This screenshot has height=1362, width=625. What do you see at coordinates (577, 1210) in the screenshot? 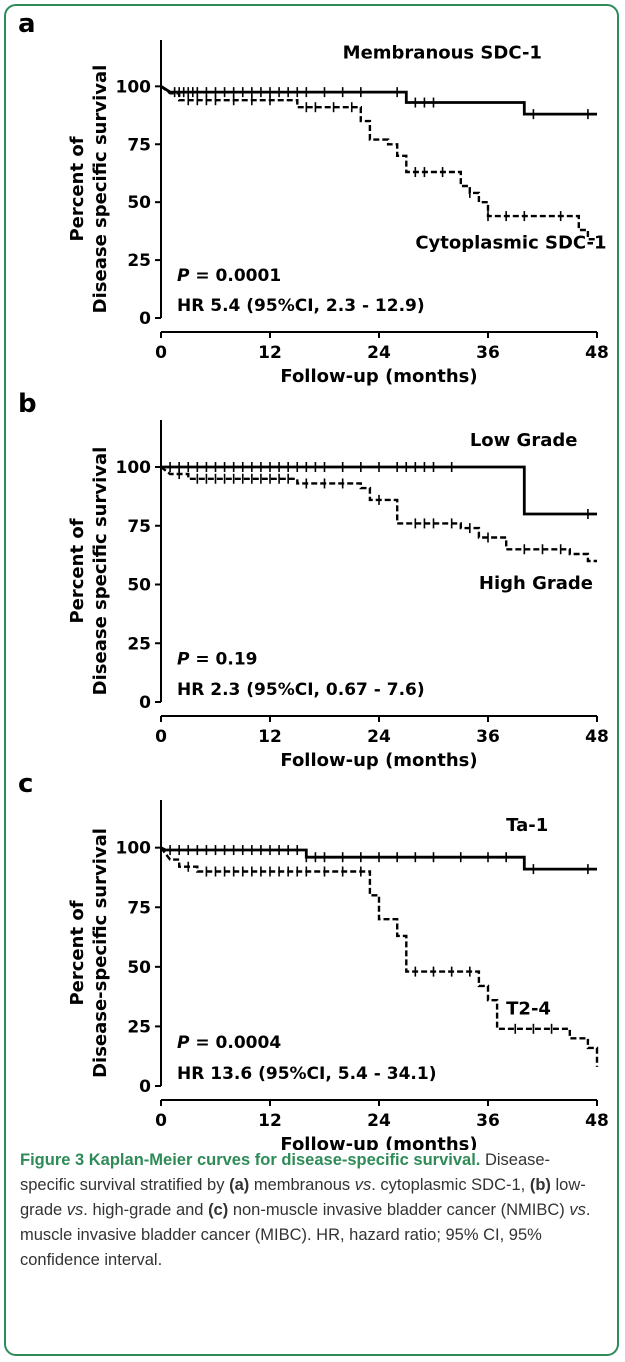
I see `caption-vs-3: vs` at bounding box center [577, 1210].